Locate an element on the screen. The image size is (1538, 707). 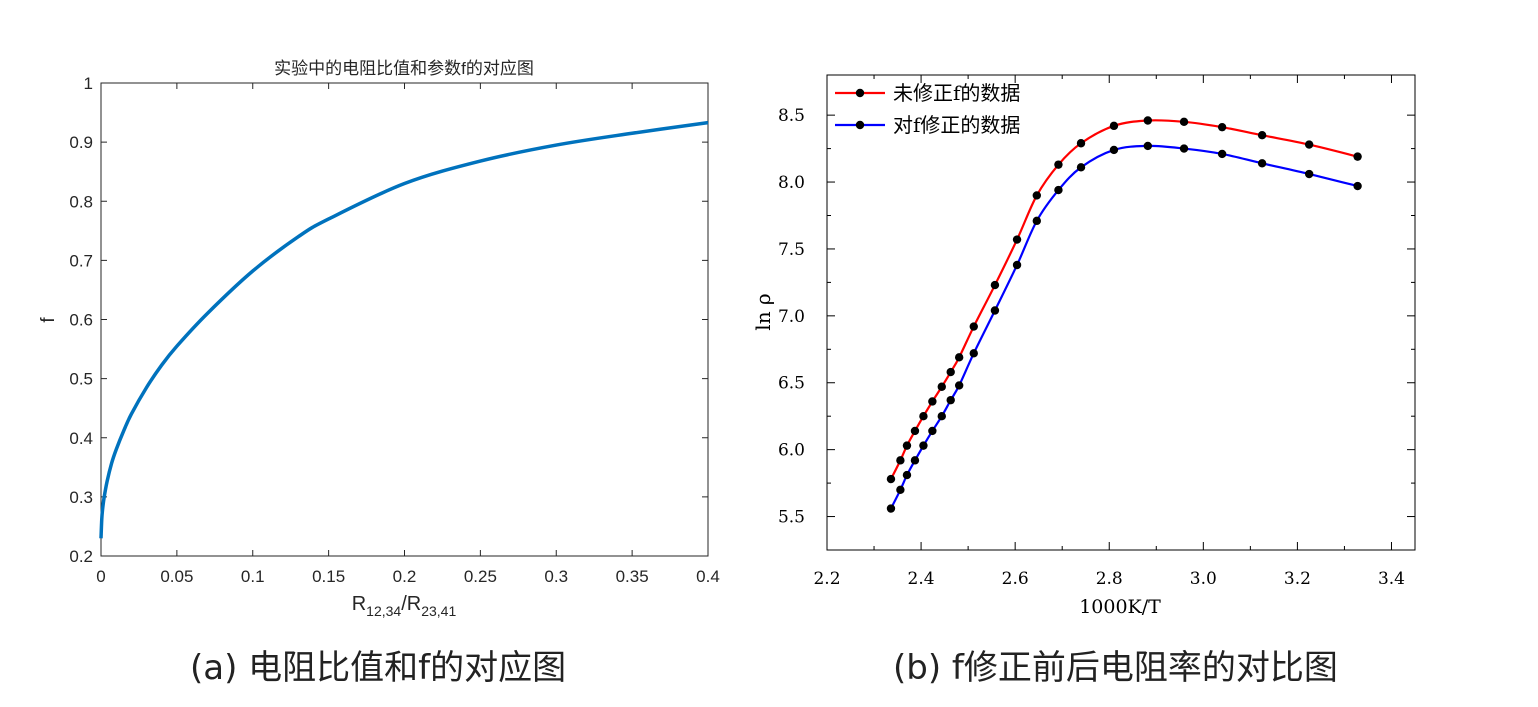
chart-a-y-tick-label: 0.5 is located at coordinates (81, 379).